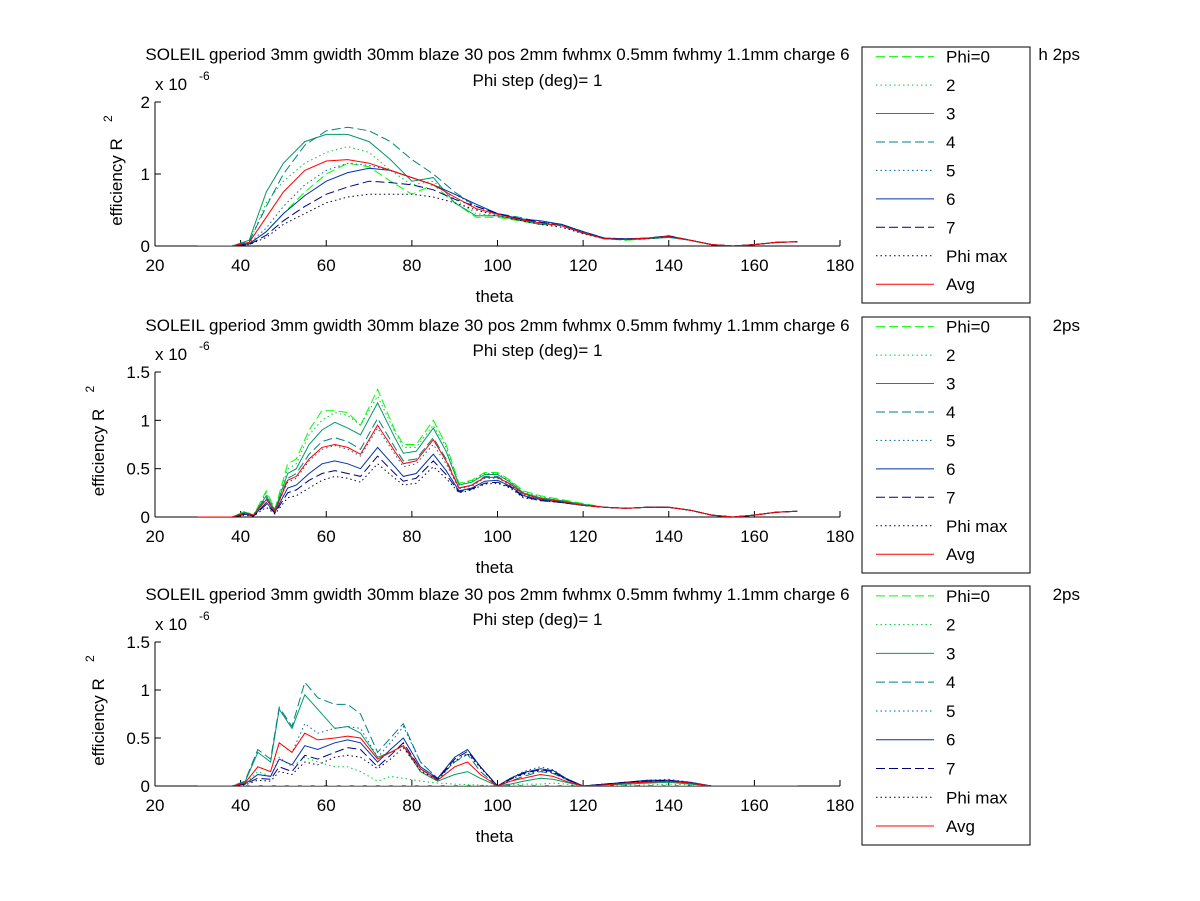 The height and width of the screenshot is (901, 1200). I want to click on y-tick-label: 2, so click(145, 102).